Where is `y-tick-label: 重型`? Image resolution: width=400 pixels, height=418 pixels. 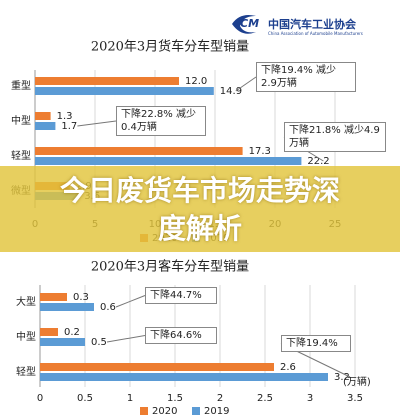
y-tick-label: 重型 is located at coordinates (21, 85).